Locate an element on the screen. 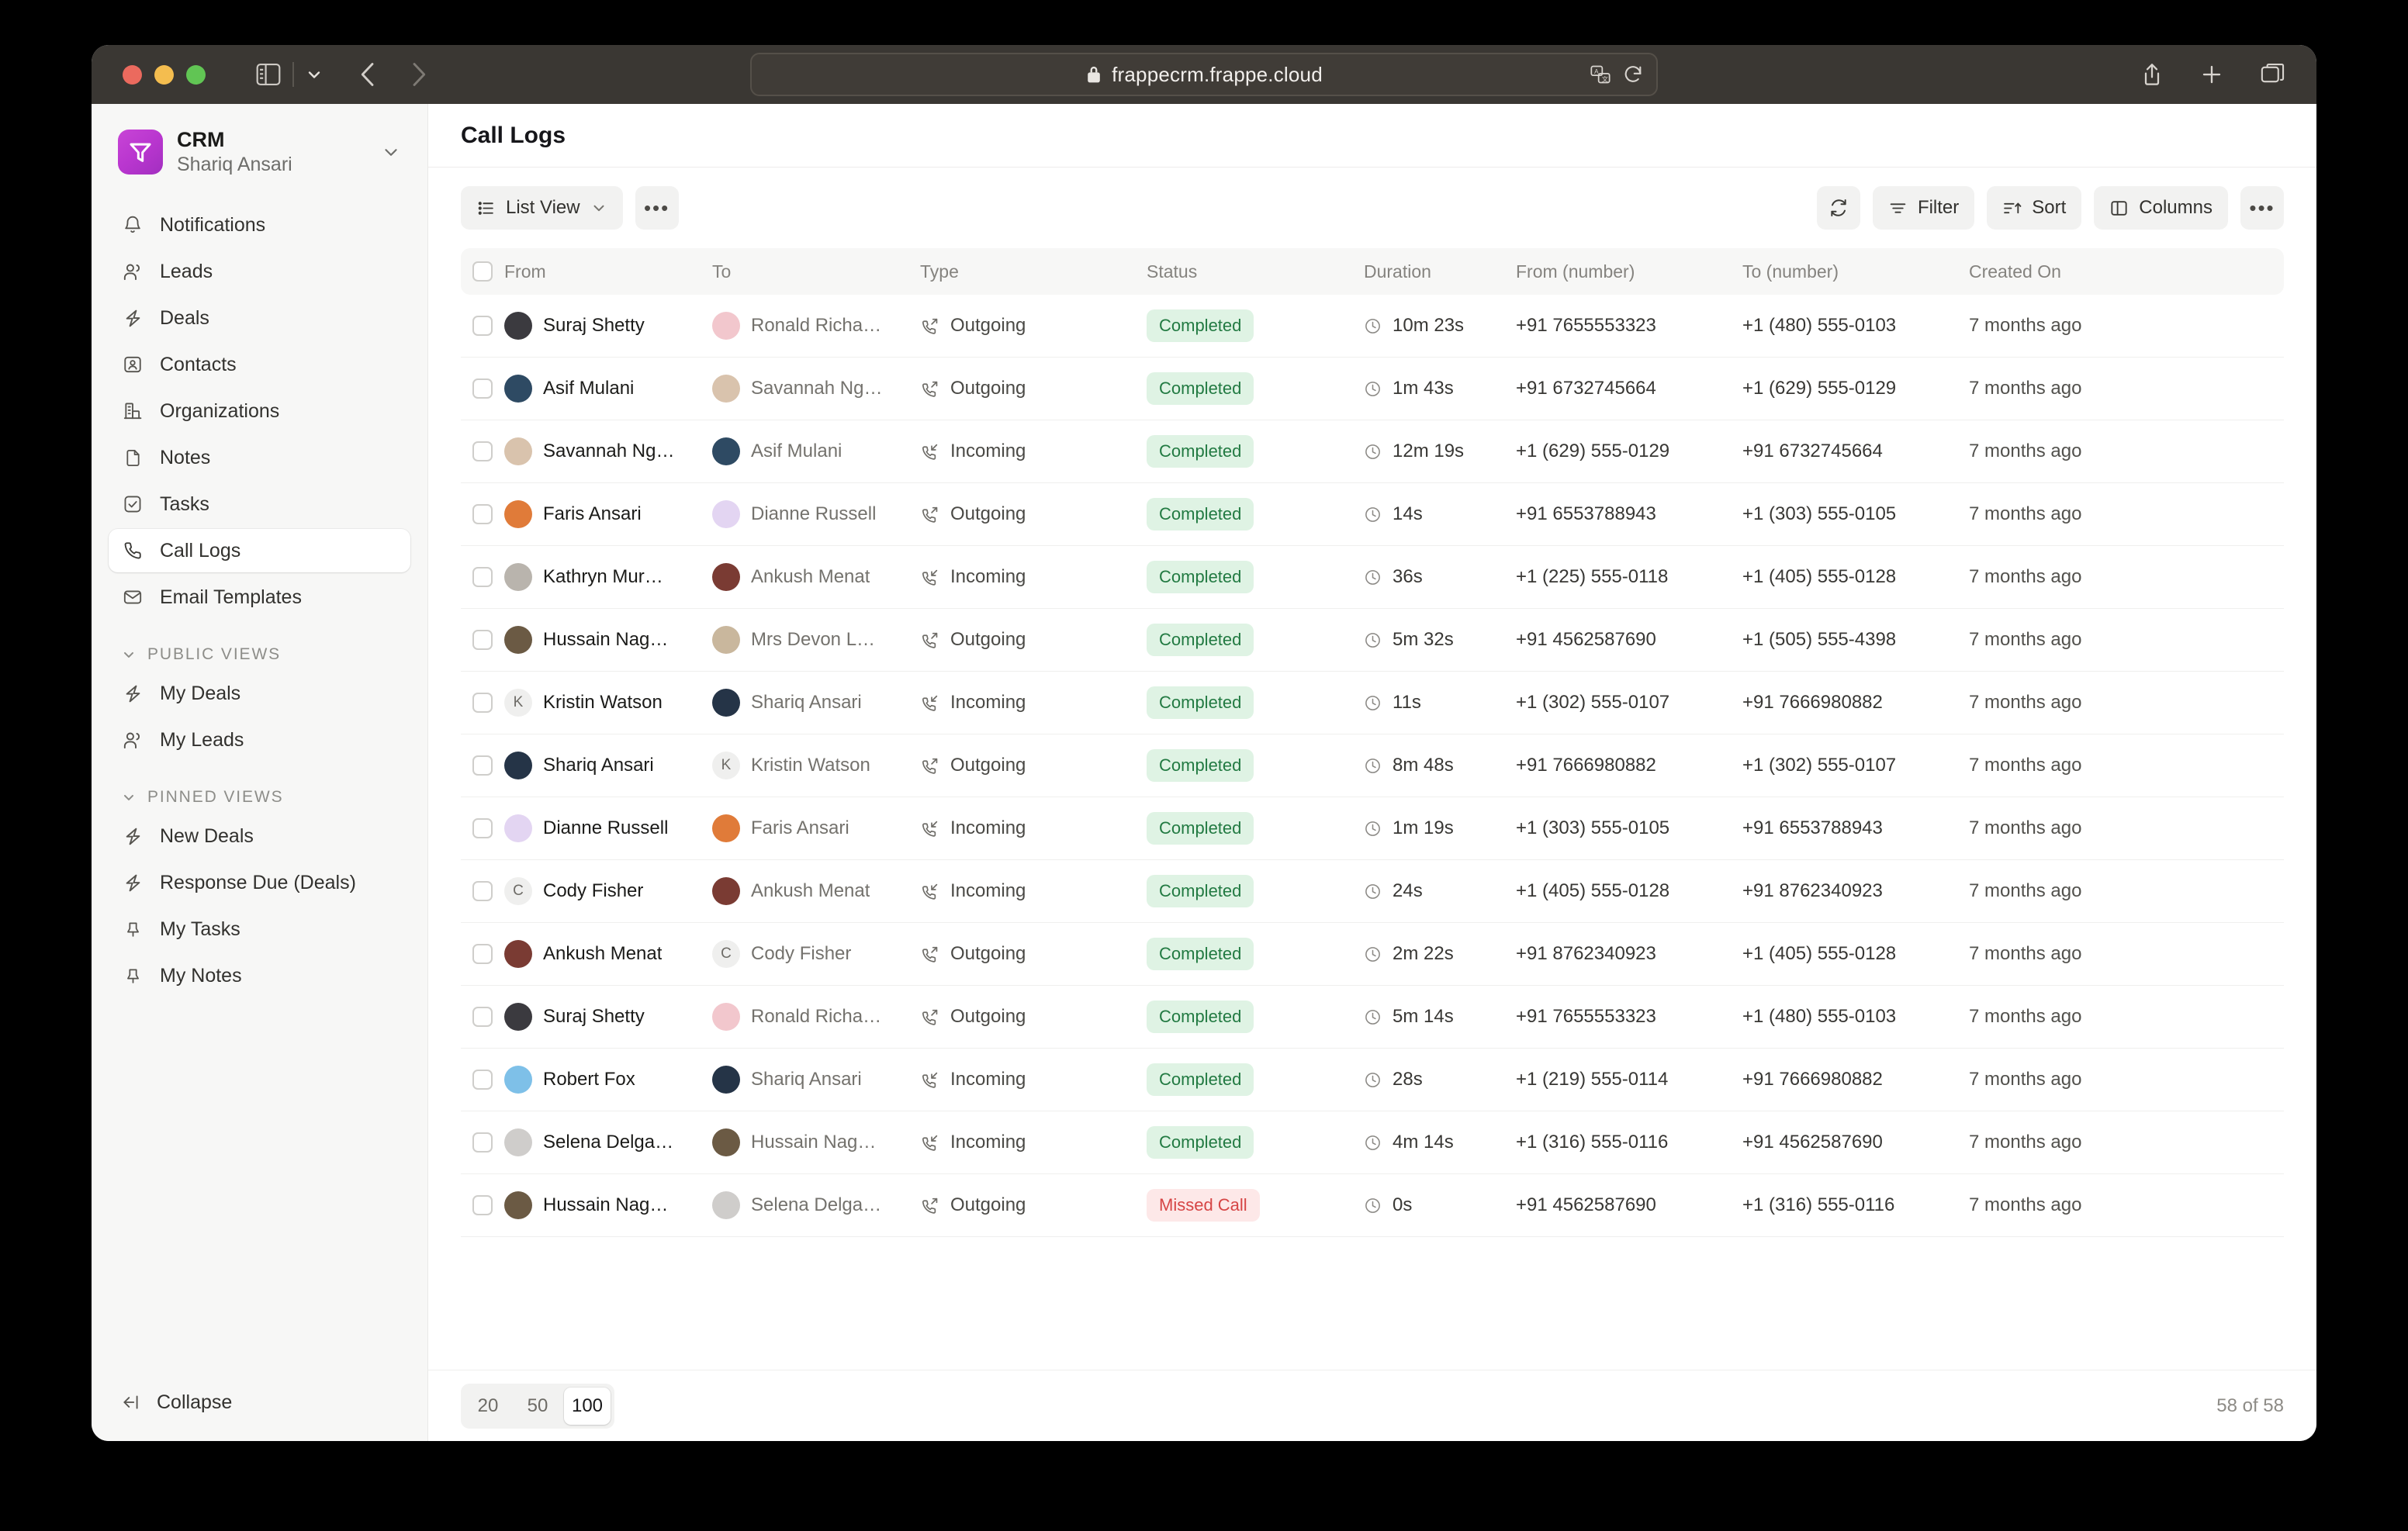  sidebar-item-deals: Deals is located at coordinates (259, 318).